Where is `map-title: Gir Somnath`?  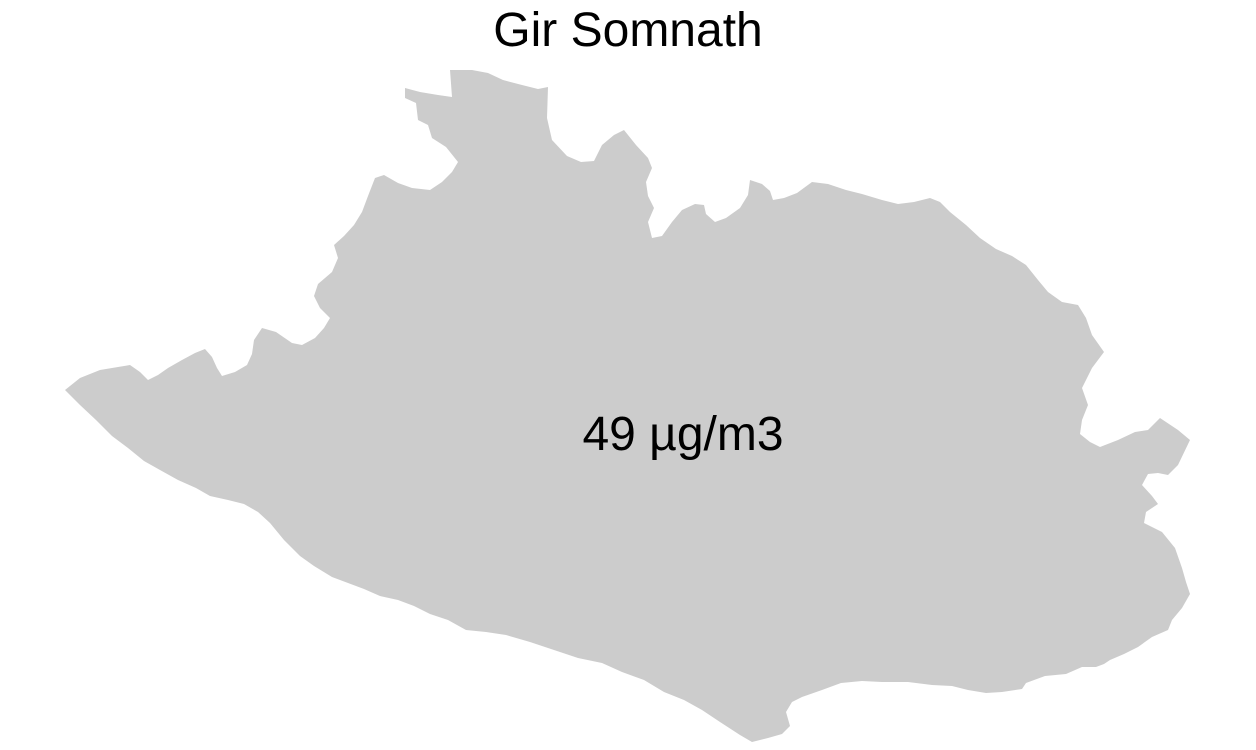
map-title: Gir Somnath is located at coordinates (628, 30).